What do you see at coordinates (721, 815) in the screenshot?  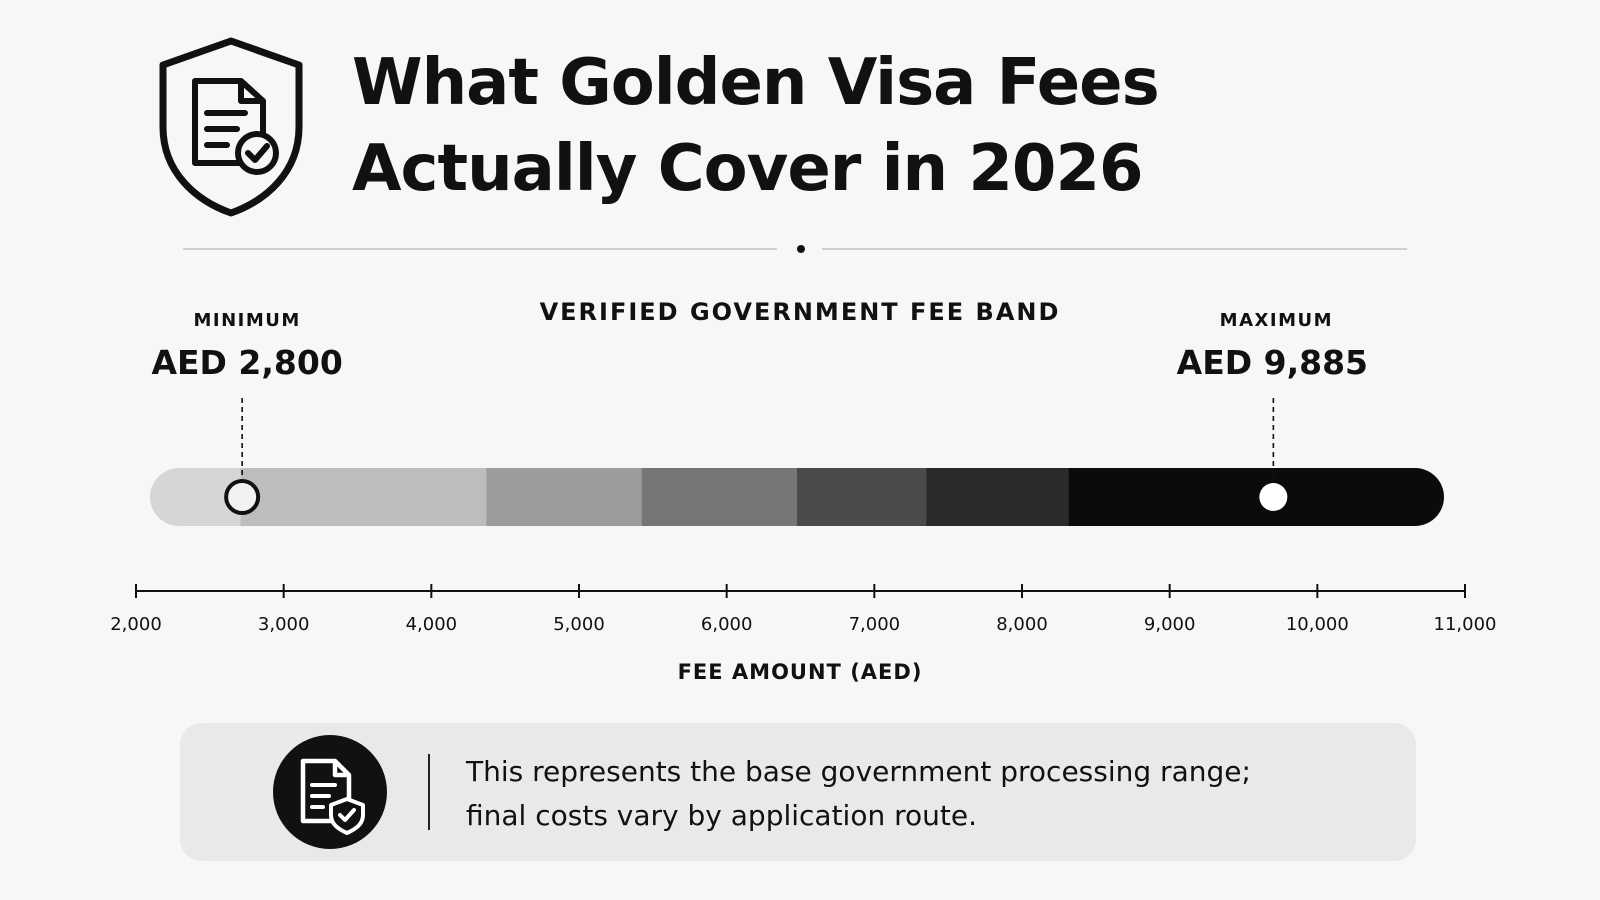 I see `note-text-line-2: final costs vary by application route.` at bounding box center [721, 815].